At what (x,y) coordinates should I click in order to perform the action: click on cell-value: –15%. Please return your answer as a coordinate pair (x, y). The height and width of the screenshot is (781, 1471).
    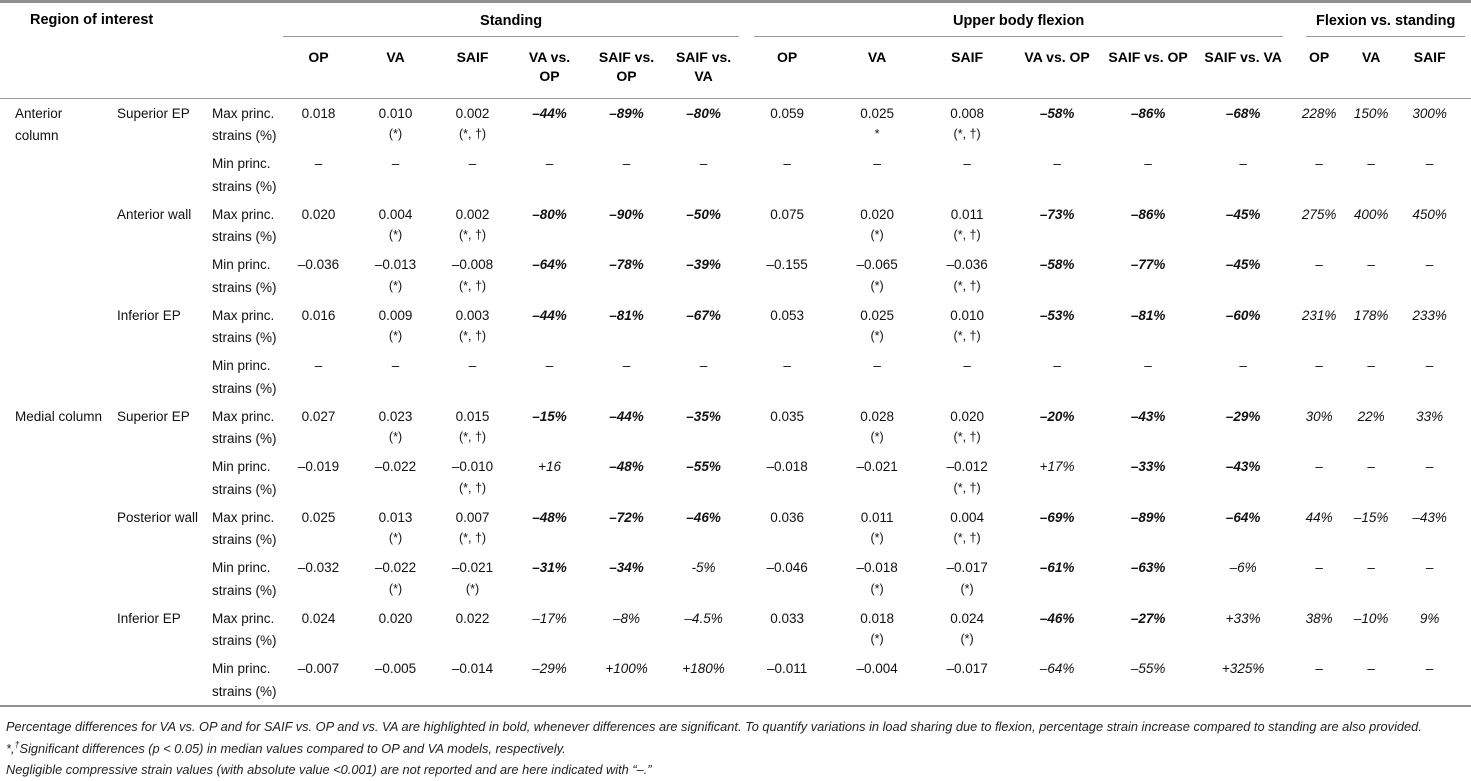
    Looking at the image, I should click on (1371, 517).